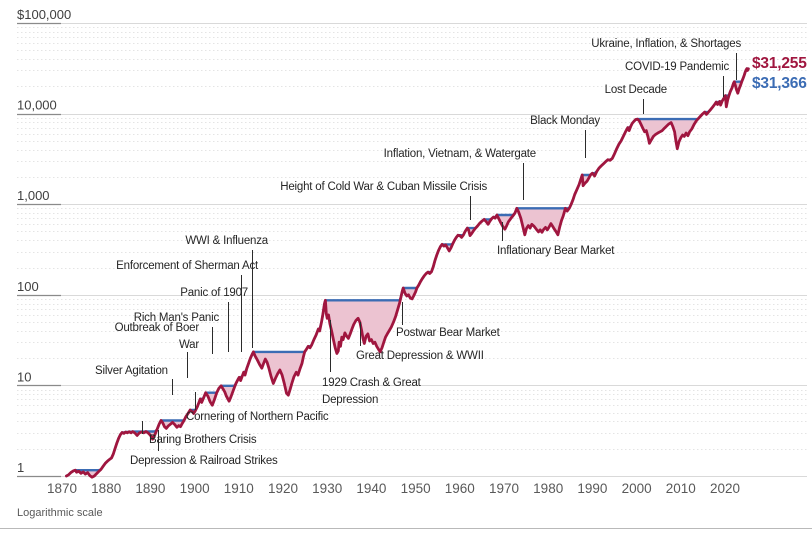 This screenshot has height=536, width=812. I want to click on event-annotation: WWI & Influenza, so click(227, 291).